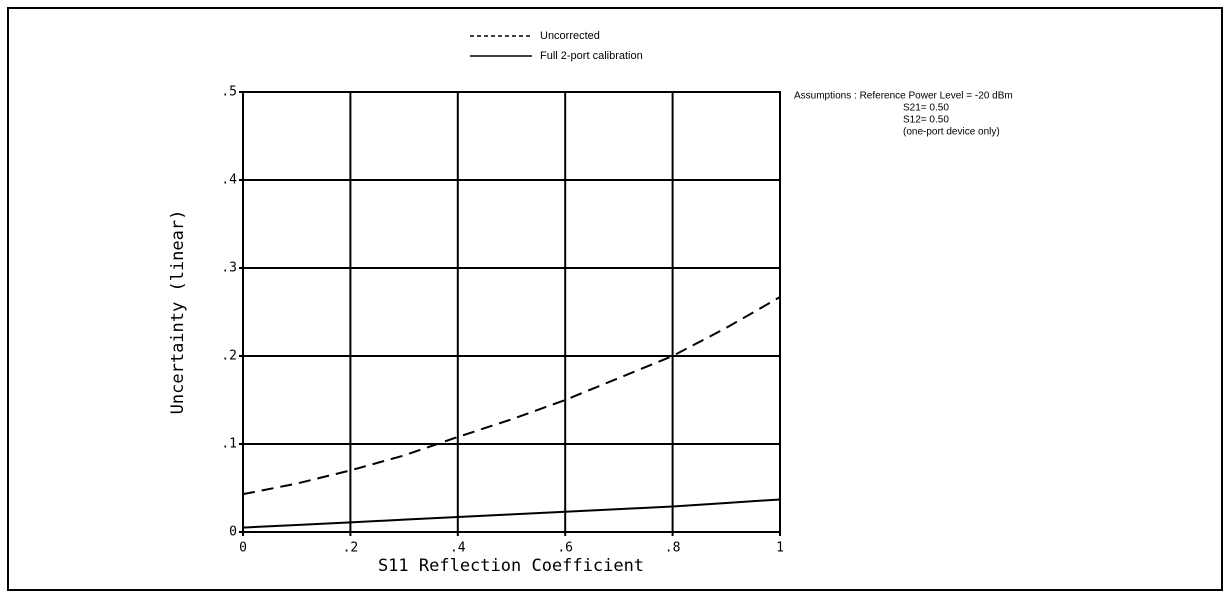 The image size is (1230, 601). Describe the element at coordinates (351, 548) in the screenshot. I see `x-tick-label: .2` at that location.